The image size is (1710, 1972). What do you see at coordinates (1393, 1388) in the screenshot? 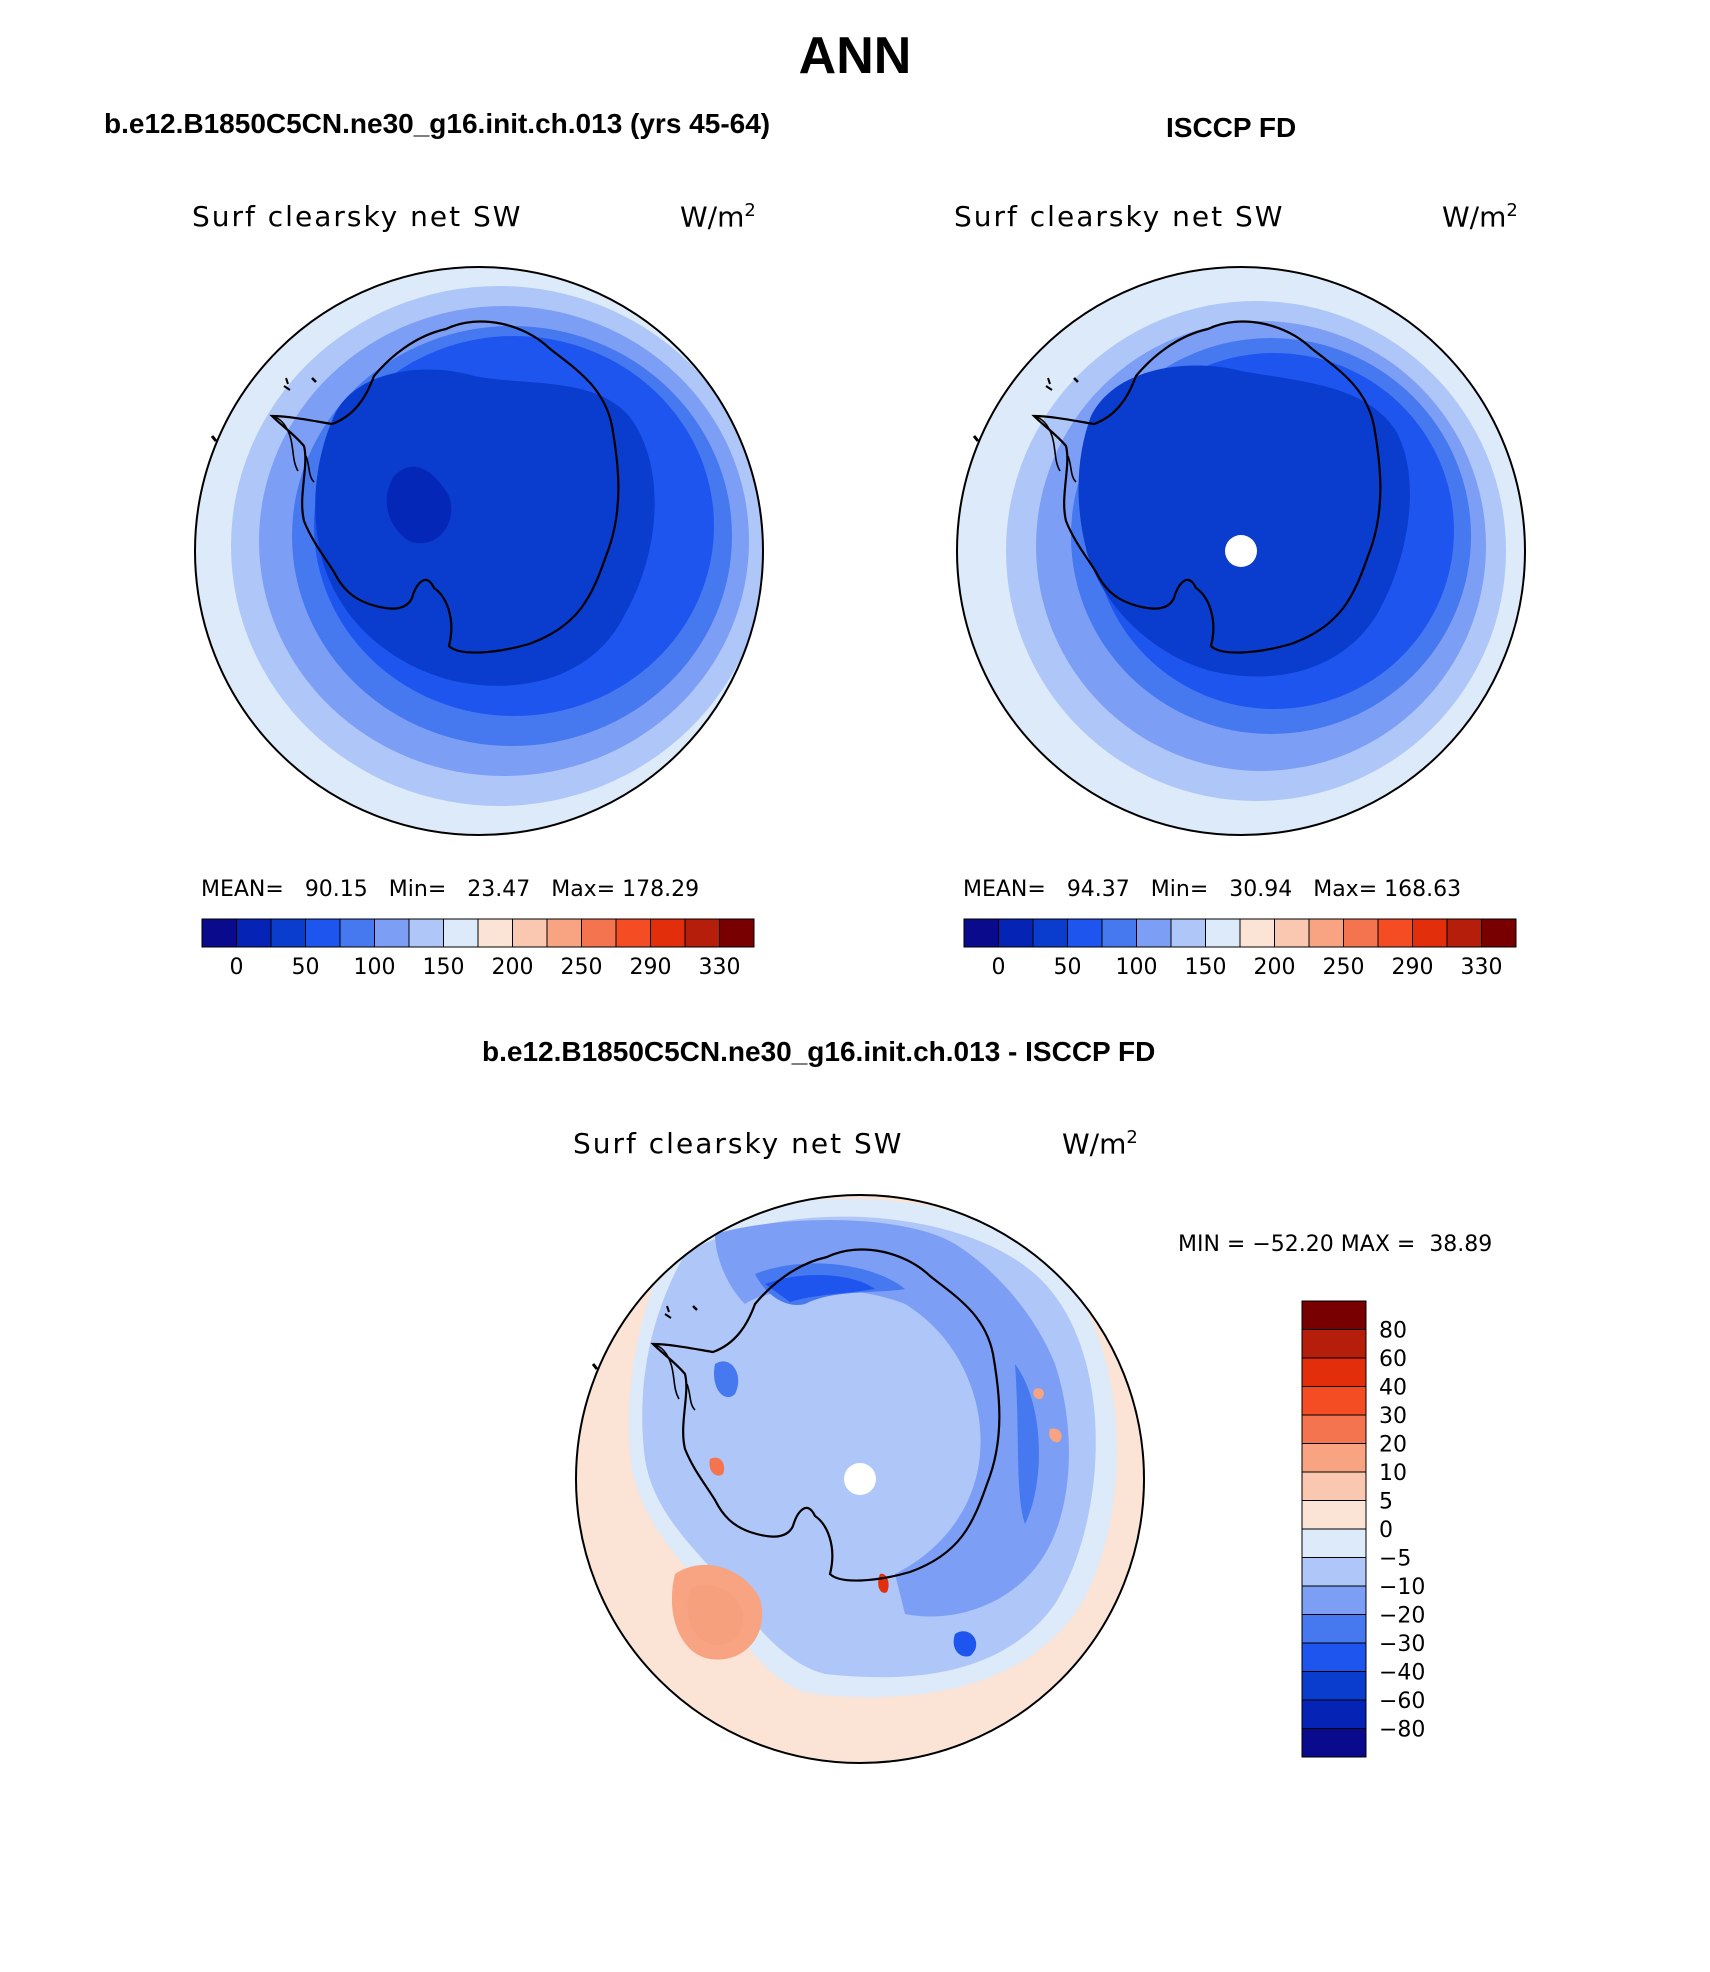
I see `colorbar-tick-label: 40` at bounding box center [1393, 1388].